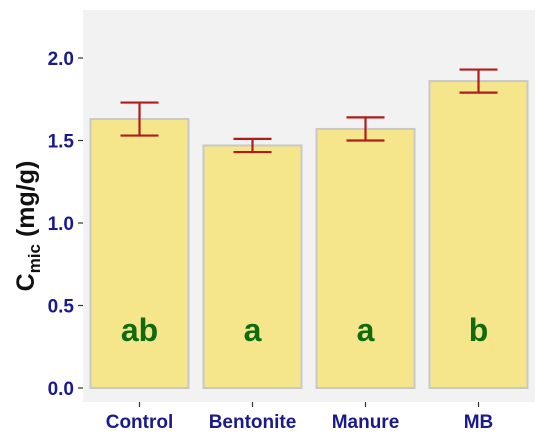  Describe the element at coordinates (26, 282) in the screenshot. I see `y-axis-title-main: C` at that location.